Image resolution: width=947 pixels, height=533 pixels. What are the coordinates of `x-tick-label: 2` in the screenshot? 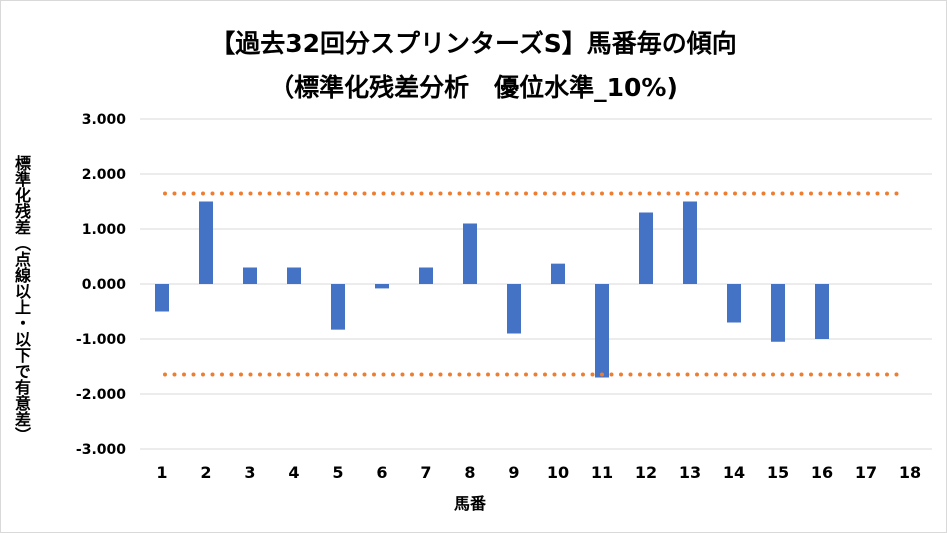 It's located at (205, 472).